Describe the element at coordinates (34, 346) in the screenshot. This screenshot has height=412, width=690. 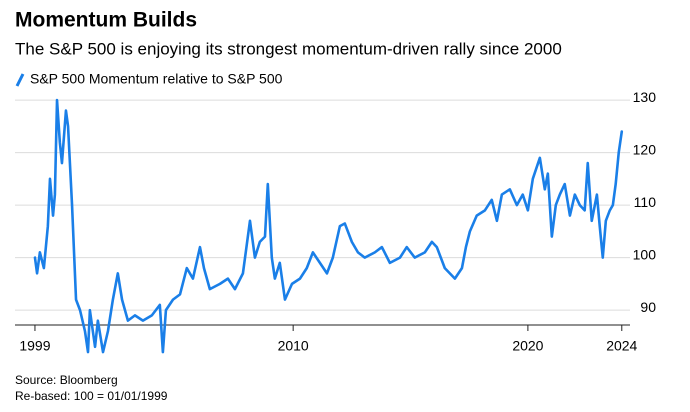
I see `x-tick-label: 1999` at that location.